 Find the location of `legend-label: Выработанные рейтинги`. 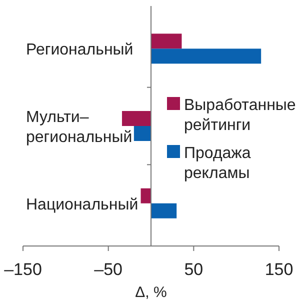

legend-label: Выработанные рейтинги is located at coordinates (240, 115).